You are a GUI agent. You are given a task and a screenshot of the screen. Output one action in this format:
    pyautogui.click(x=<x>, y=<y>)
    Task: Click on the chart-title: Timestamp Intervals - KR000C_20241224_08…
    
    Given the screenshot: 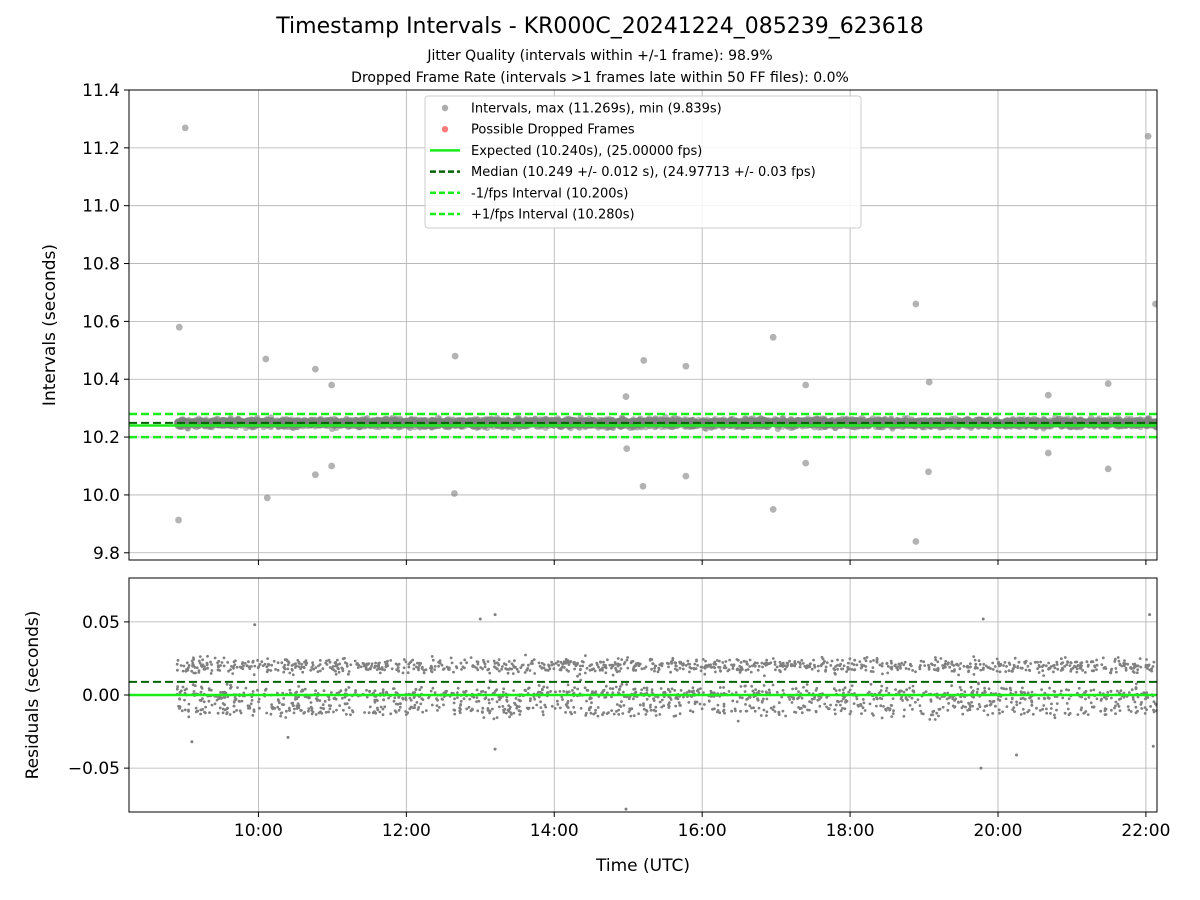 What is the action you would take?
    pyautogui.click(x=600, y=26)
    